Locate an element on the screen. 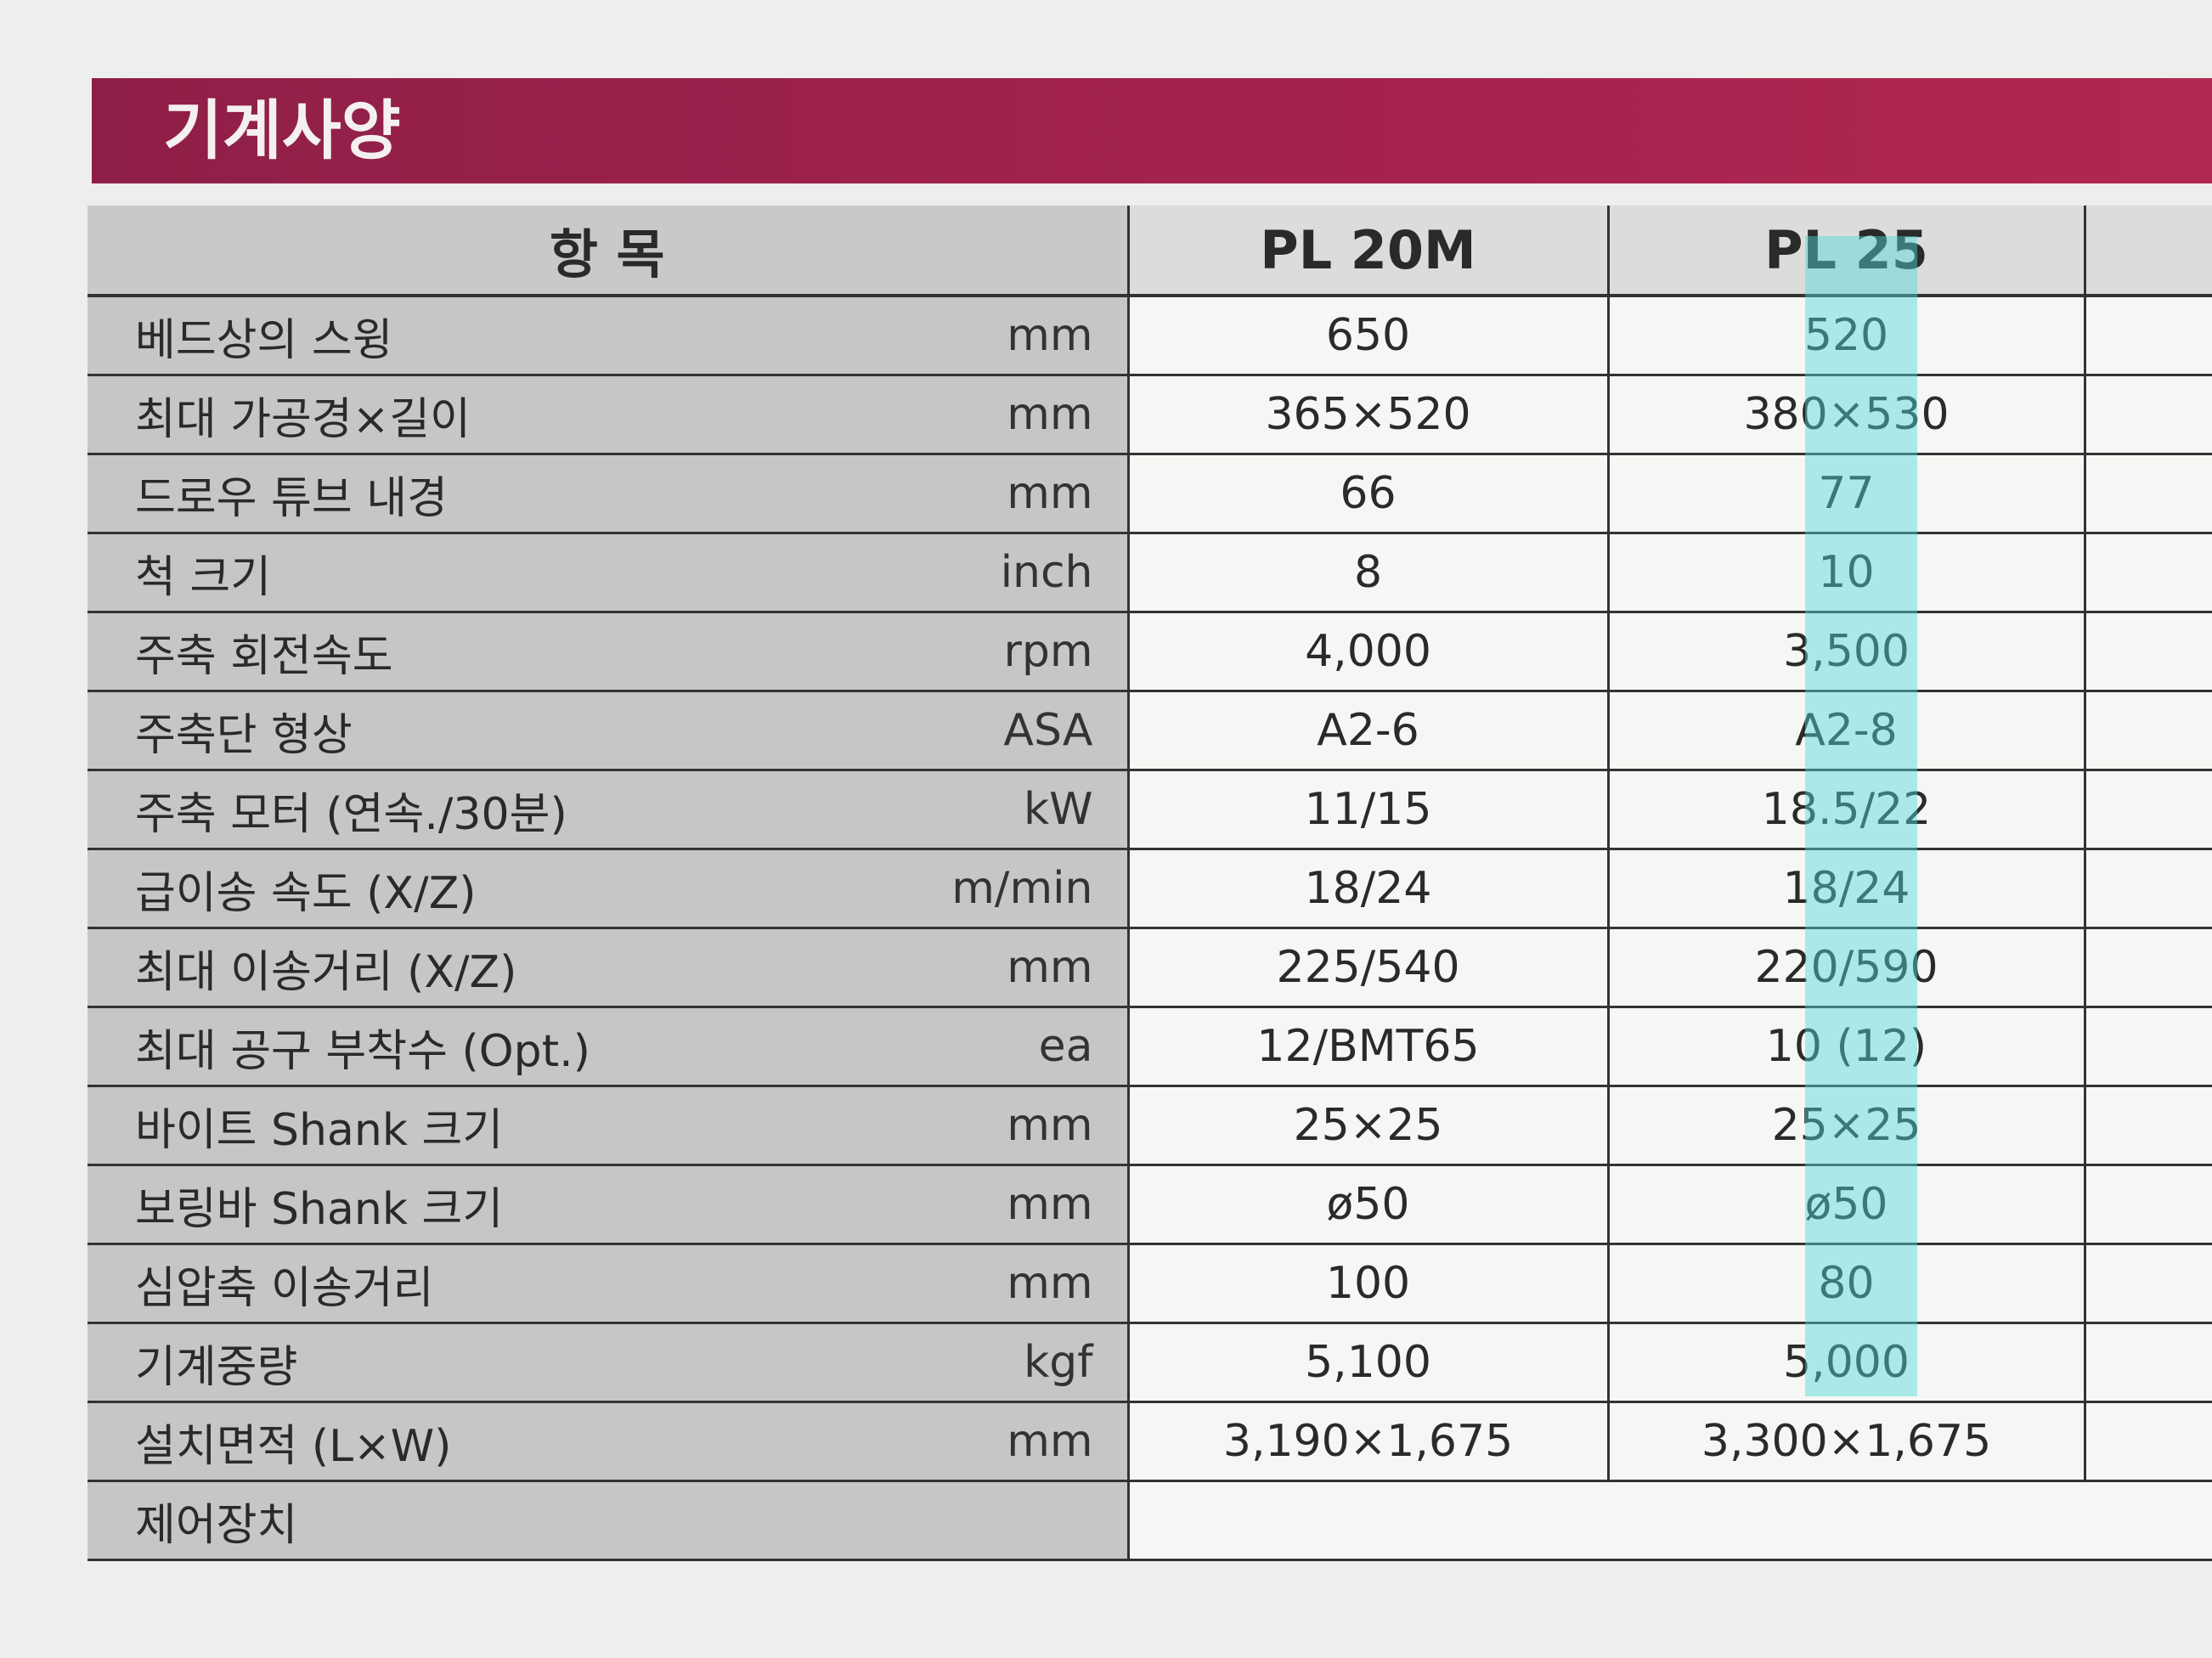  value-cell: 3,500 is located at coordinates (1845, 652).